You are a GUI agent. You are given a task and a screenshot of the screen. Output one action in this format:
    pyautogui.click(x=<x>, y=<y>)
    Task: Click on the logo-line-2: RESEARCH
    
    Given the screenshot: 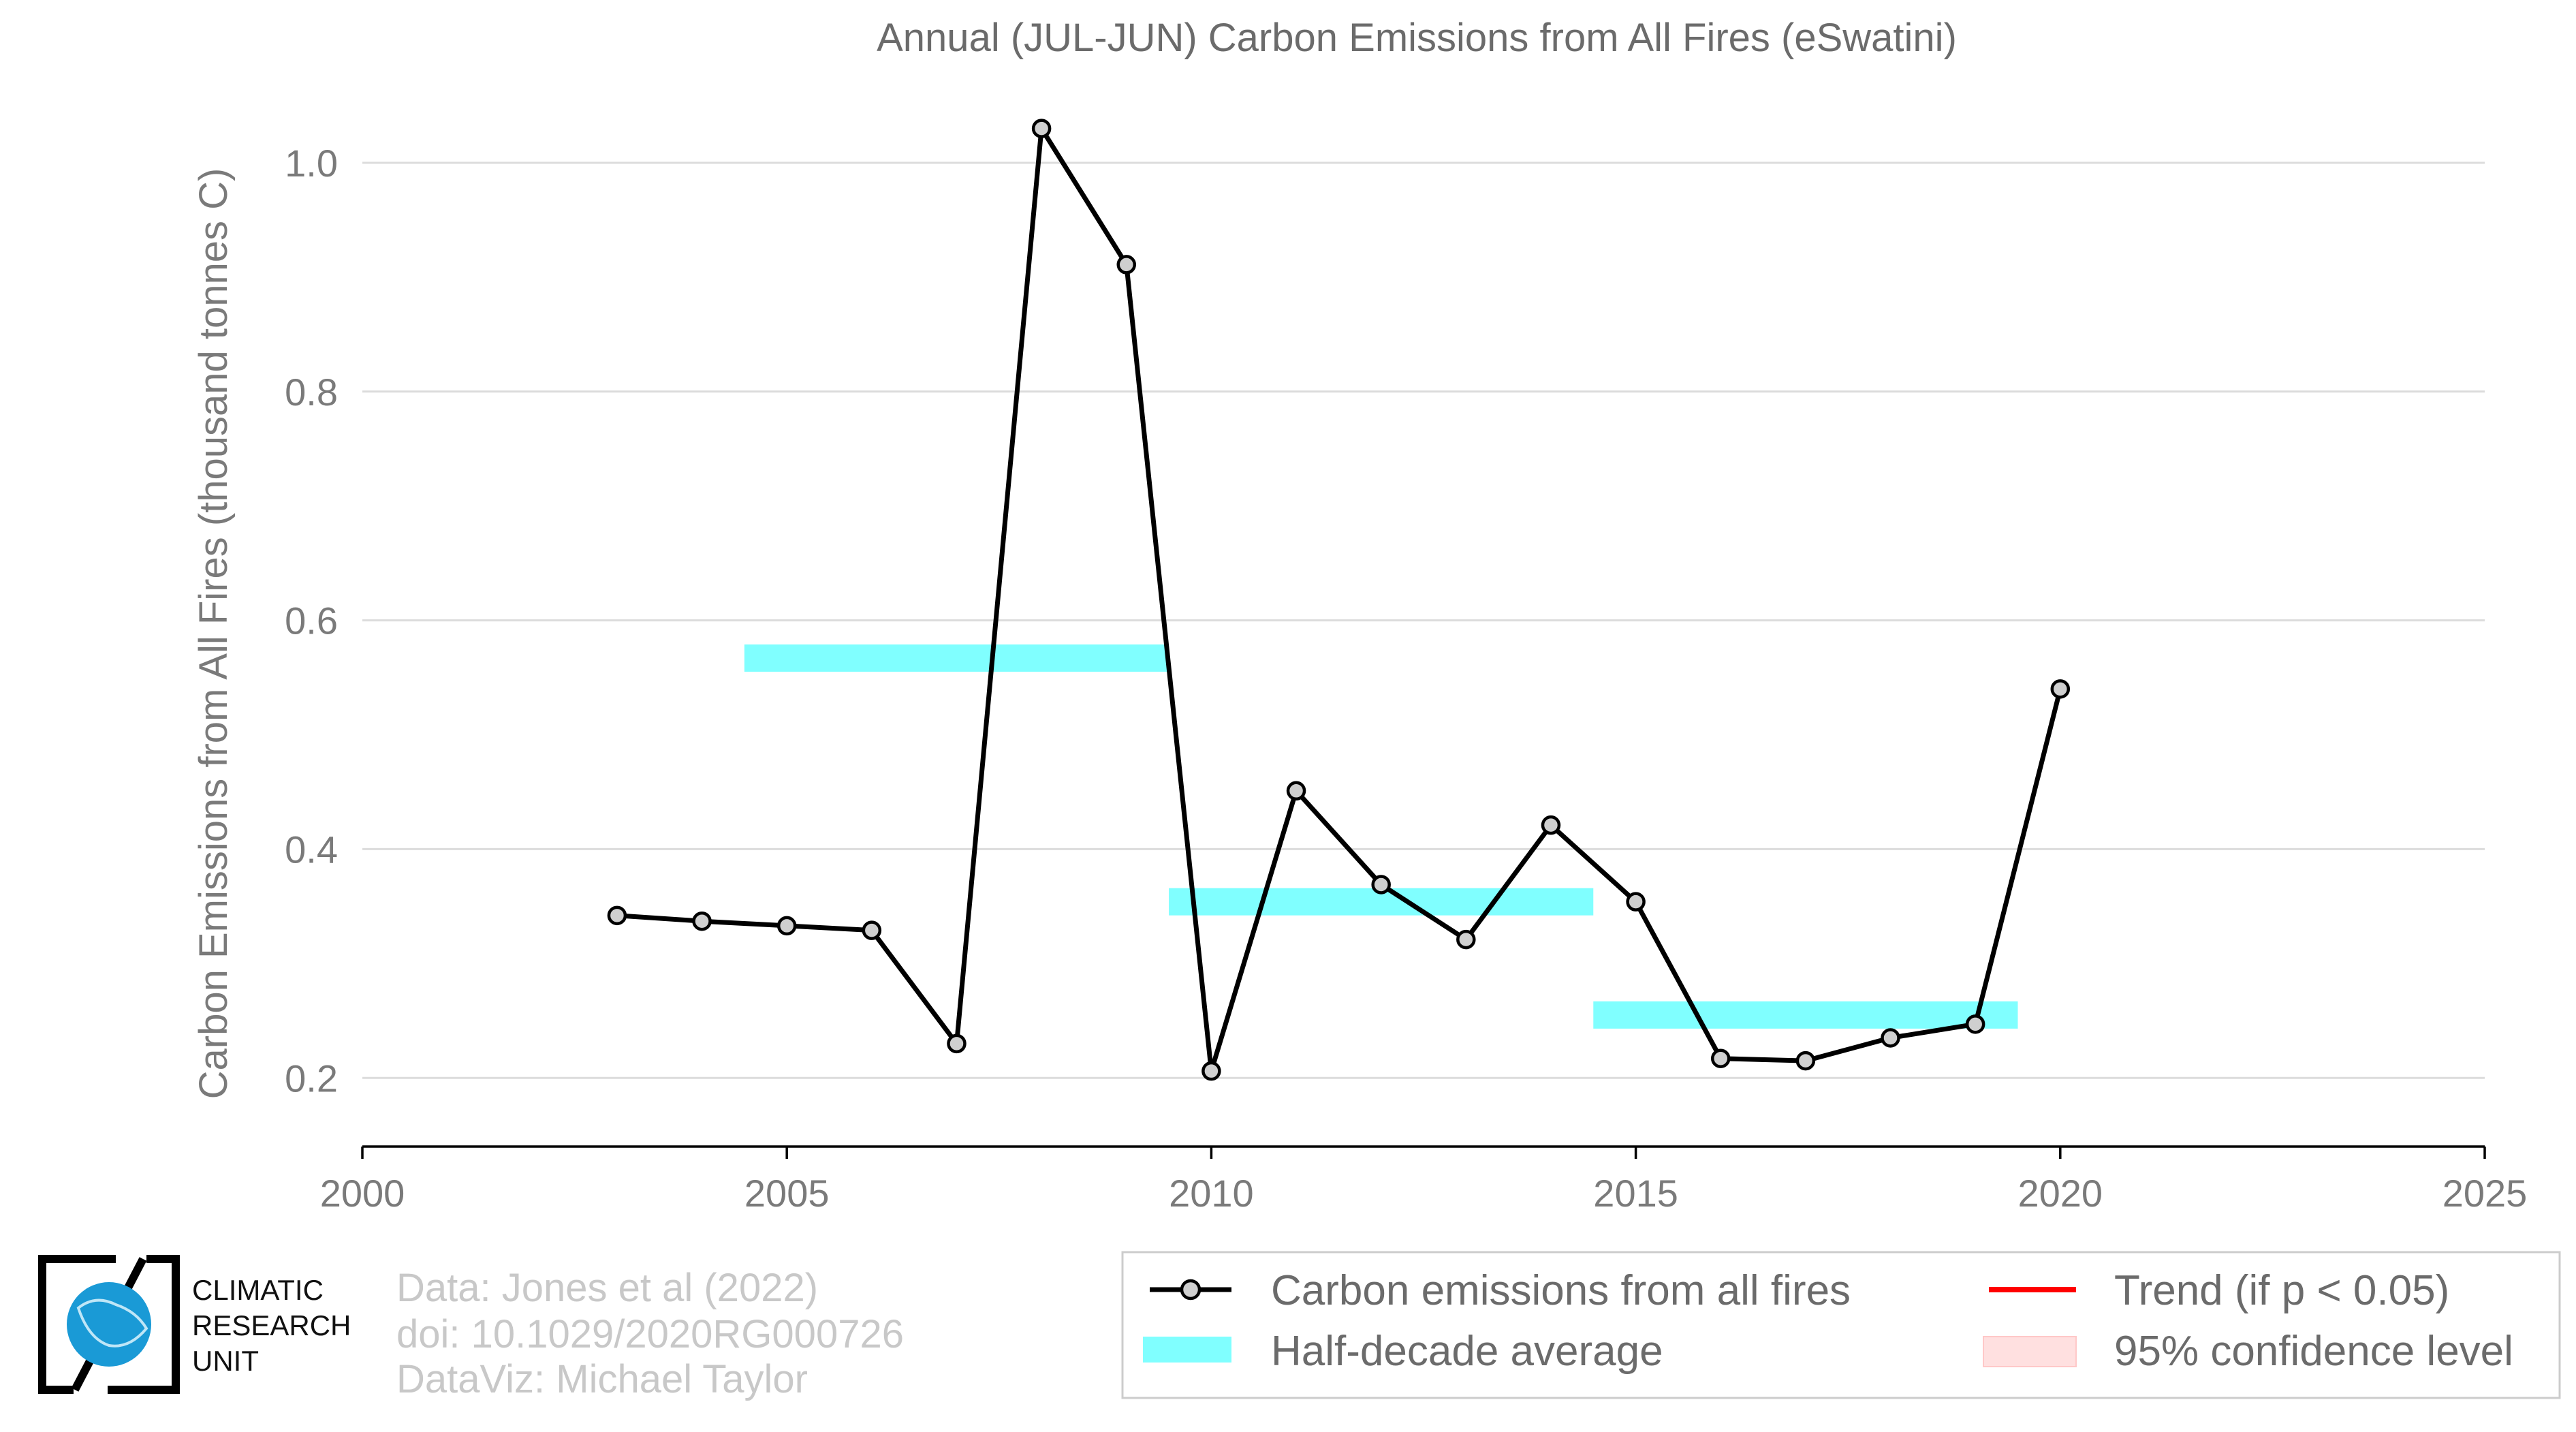 What is the action you would take?
    pyautogui.click(x=271, y=1325)
    